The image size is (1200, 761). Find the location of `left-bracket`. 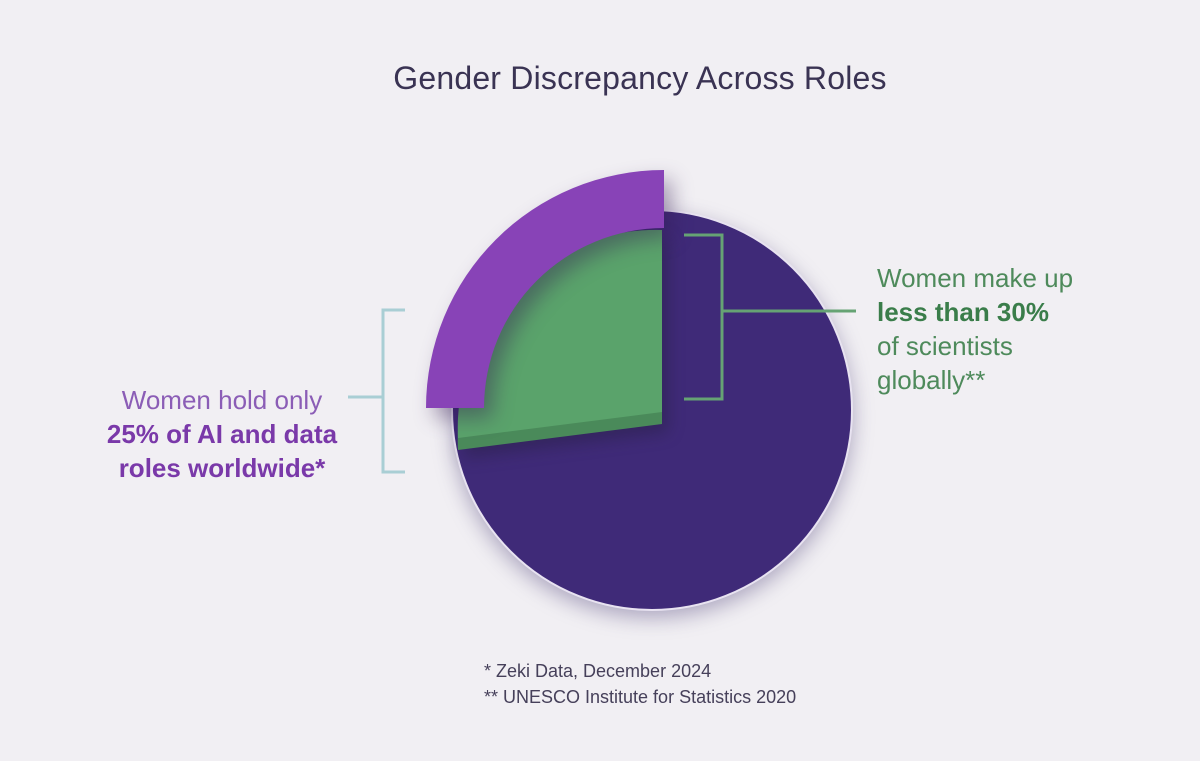

left-bracket is located at coordinates (376, 391).